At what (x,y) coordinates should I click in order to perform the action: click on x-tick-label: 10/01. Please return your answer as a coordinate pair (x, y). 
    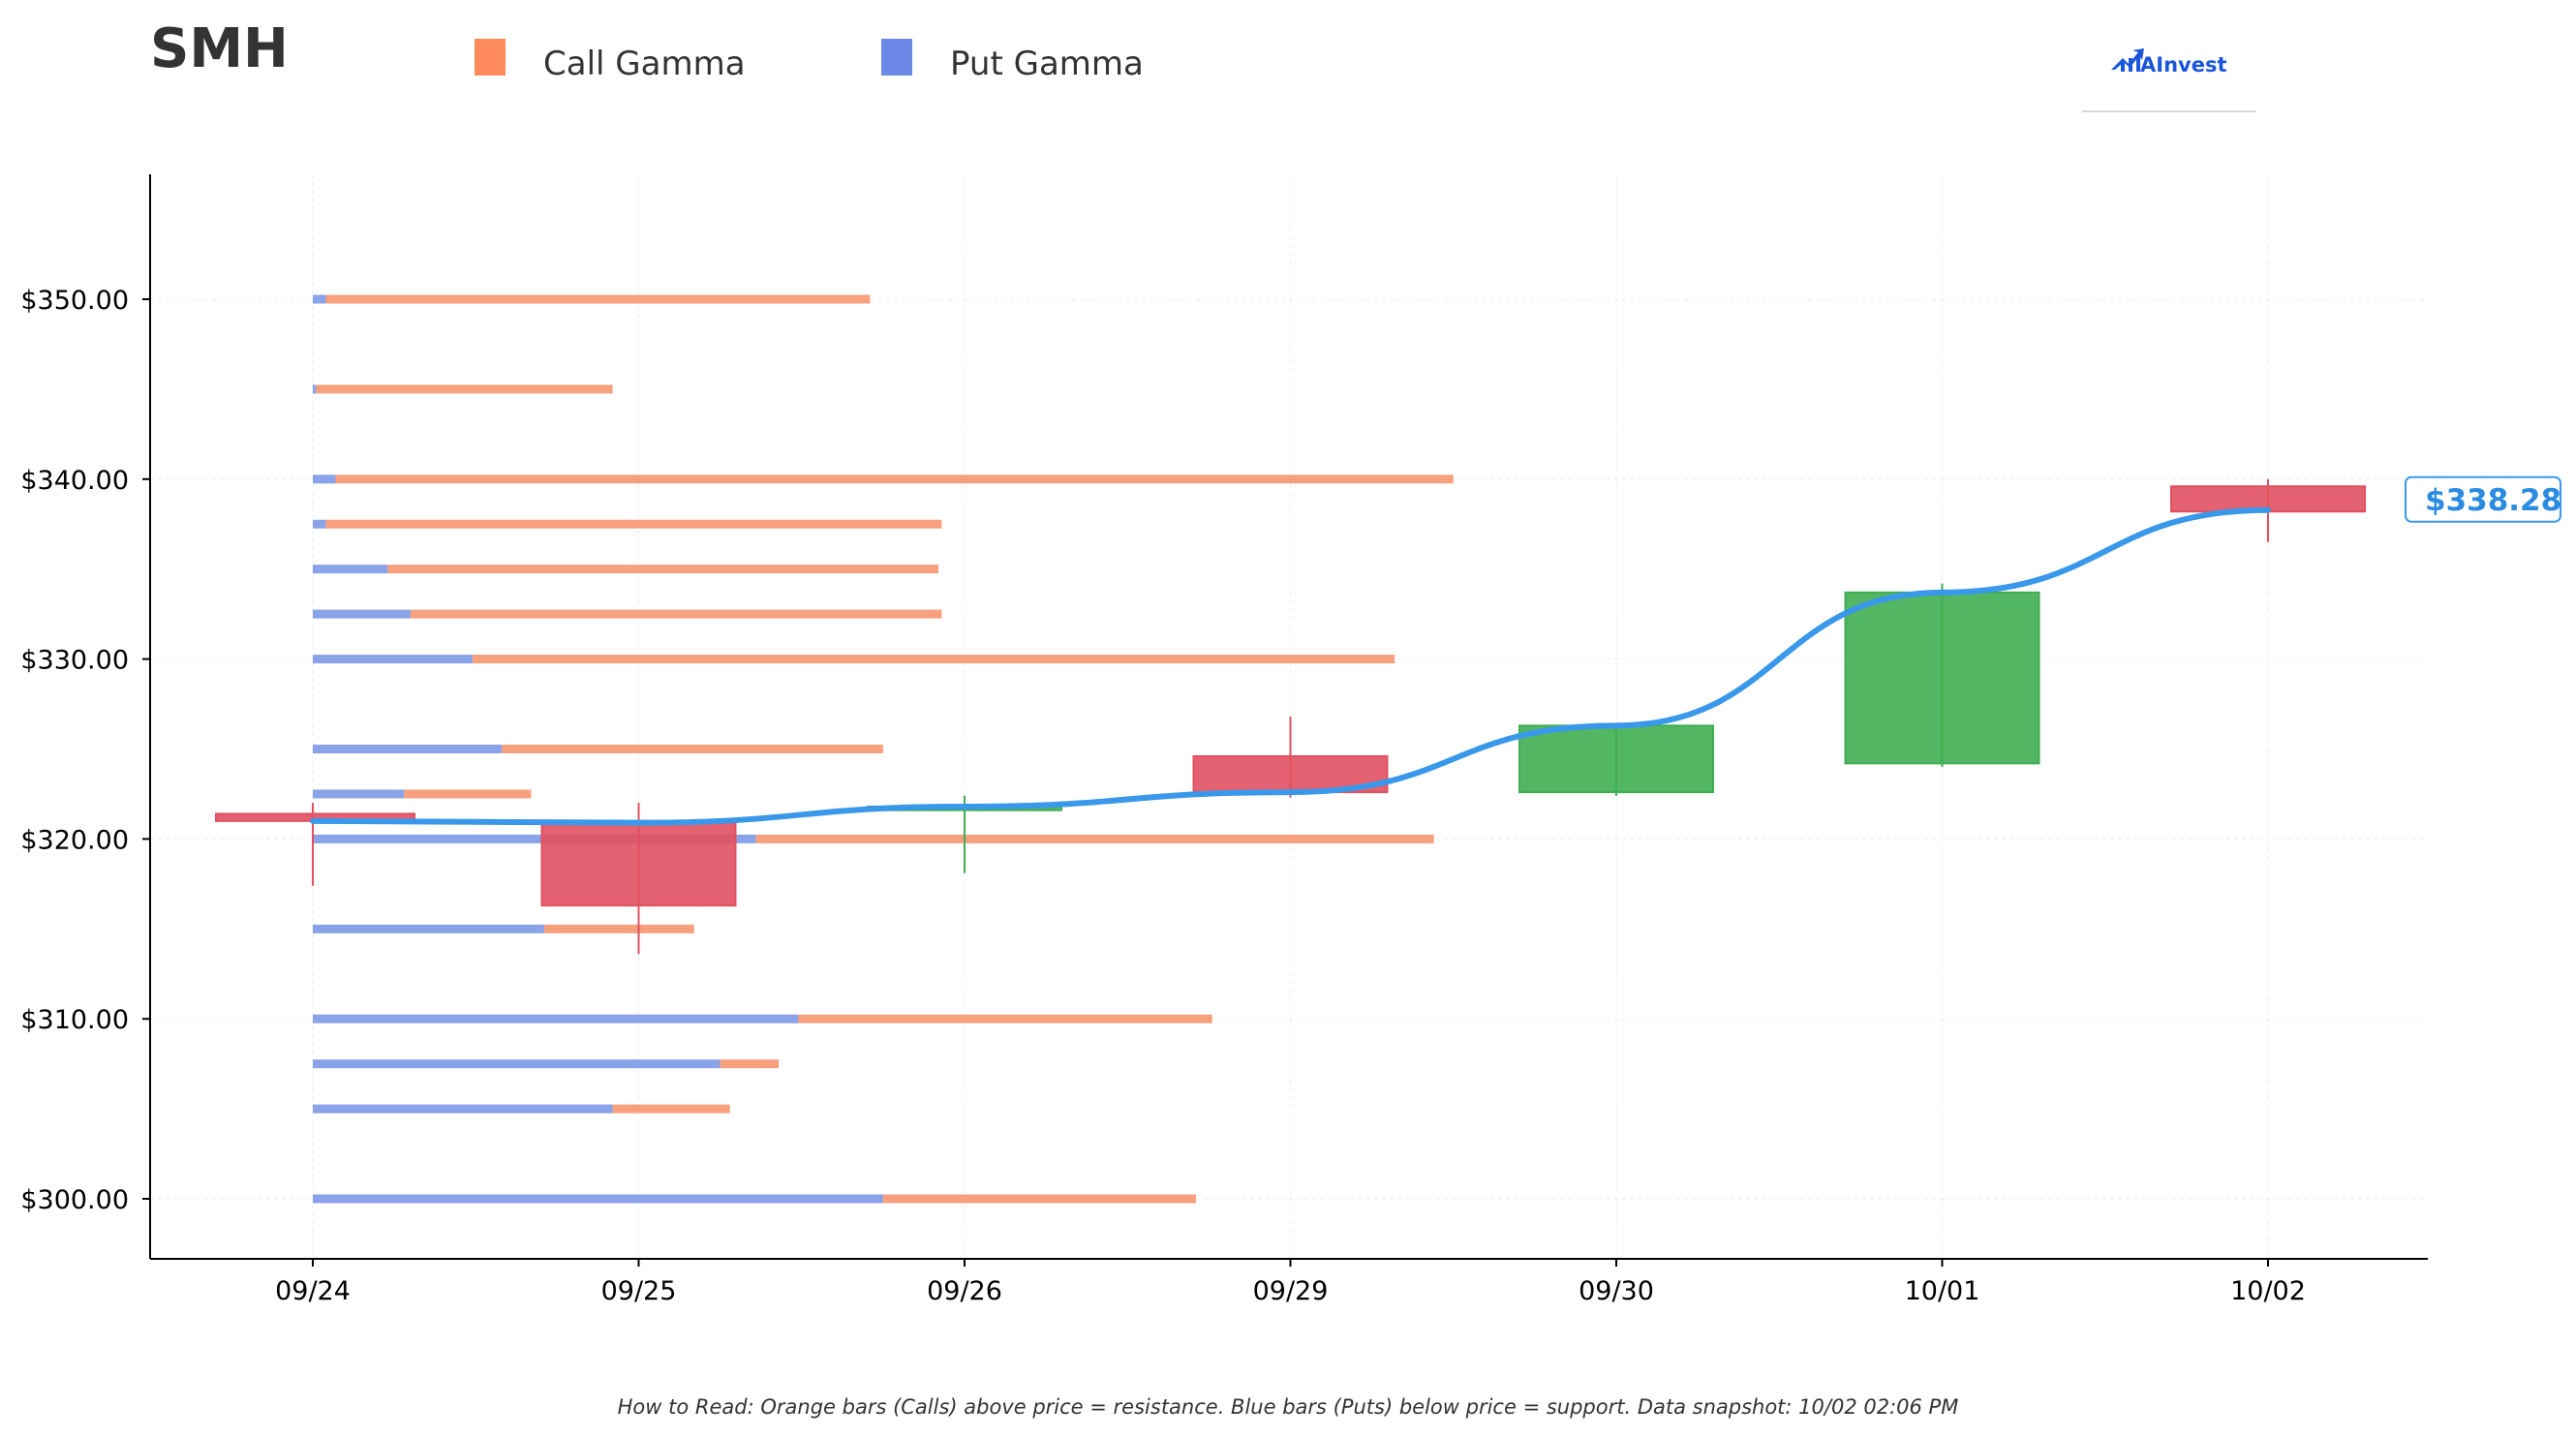
    Looking at the image, I should click on (1942, 1291).